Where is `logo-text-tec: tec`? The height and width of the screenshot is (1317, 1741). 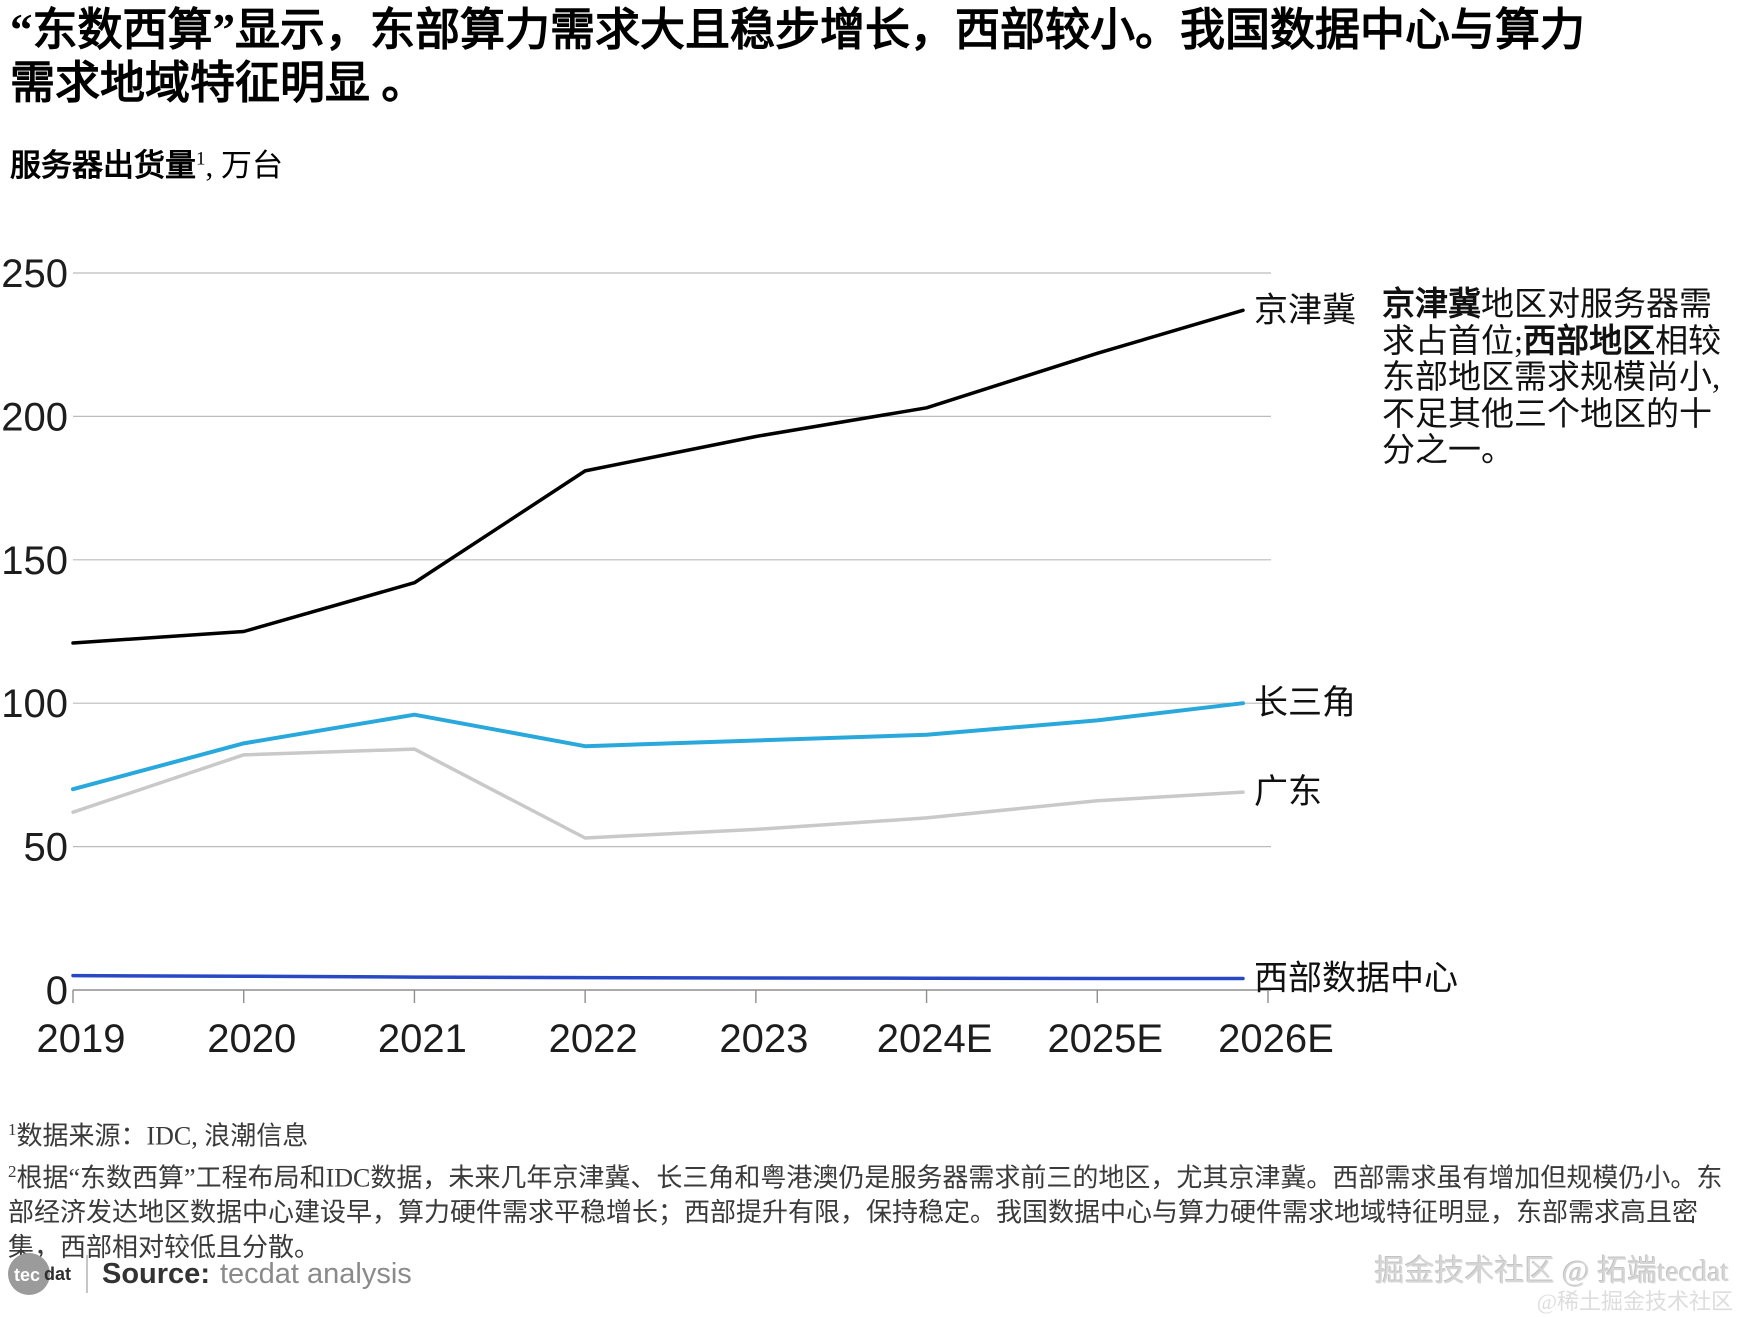
logo-text-tec: tec is located at coordinates (27, 1275).